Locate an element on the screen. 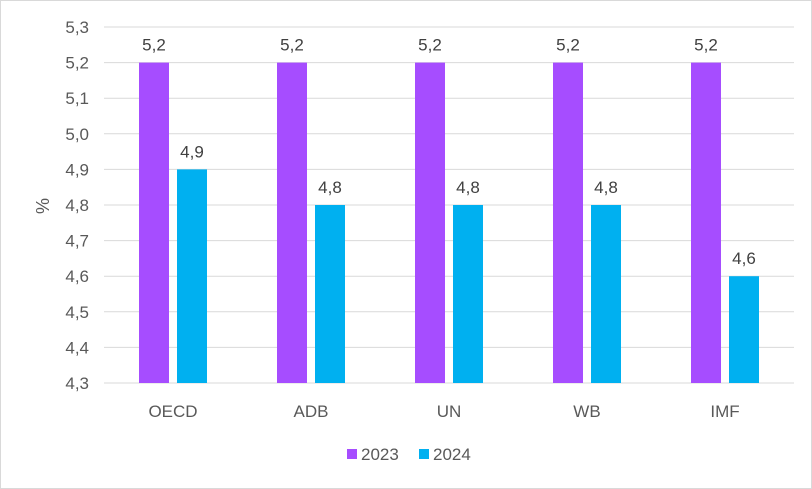 This screenshot has width=812, height=489. legend-label-2023: 2023 is located at coordinates (380, 454).